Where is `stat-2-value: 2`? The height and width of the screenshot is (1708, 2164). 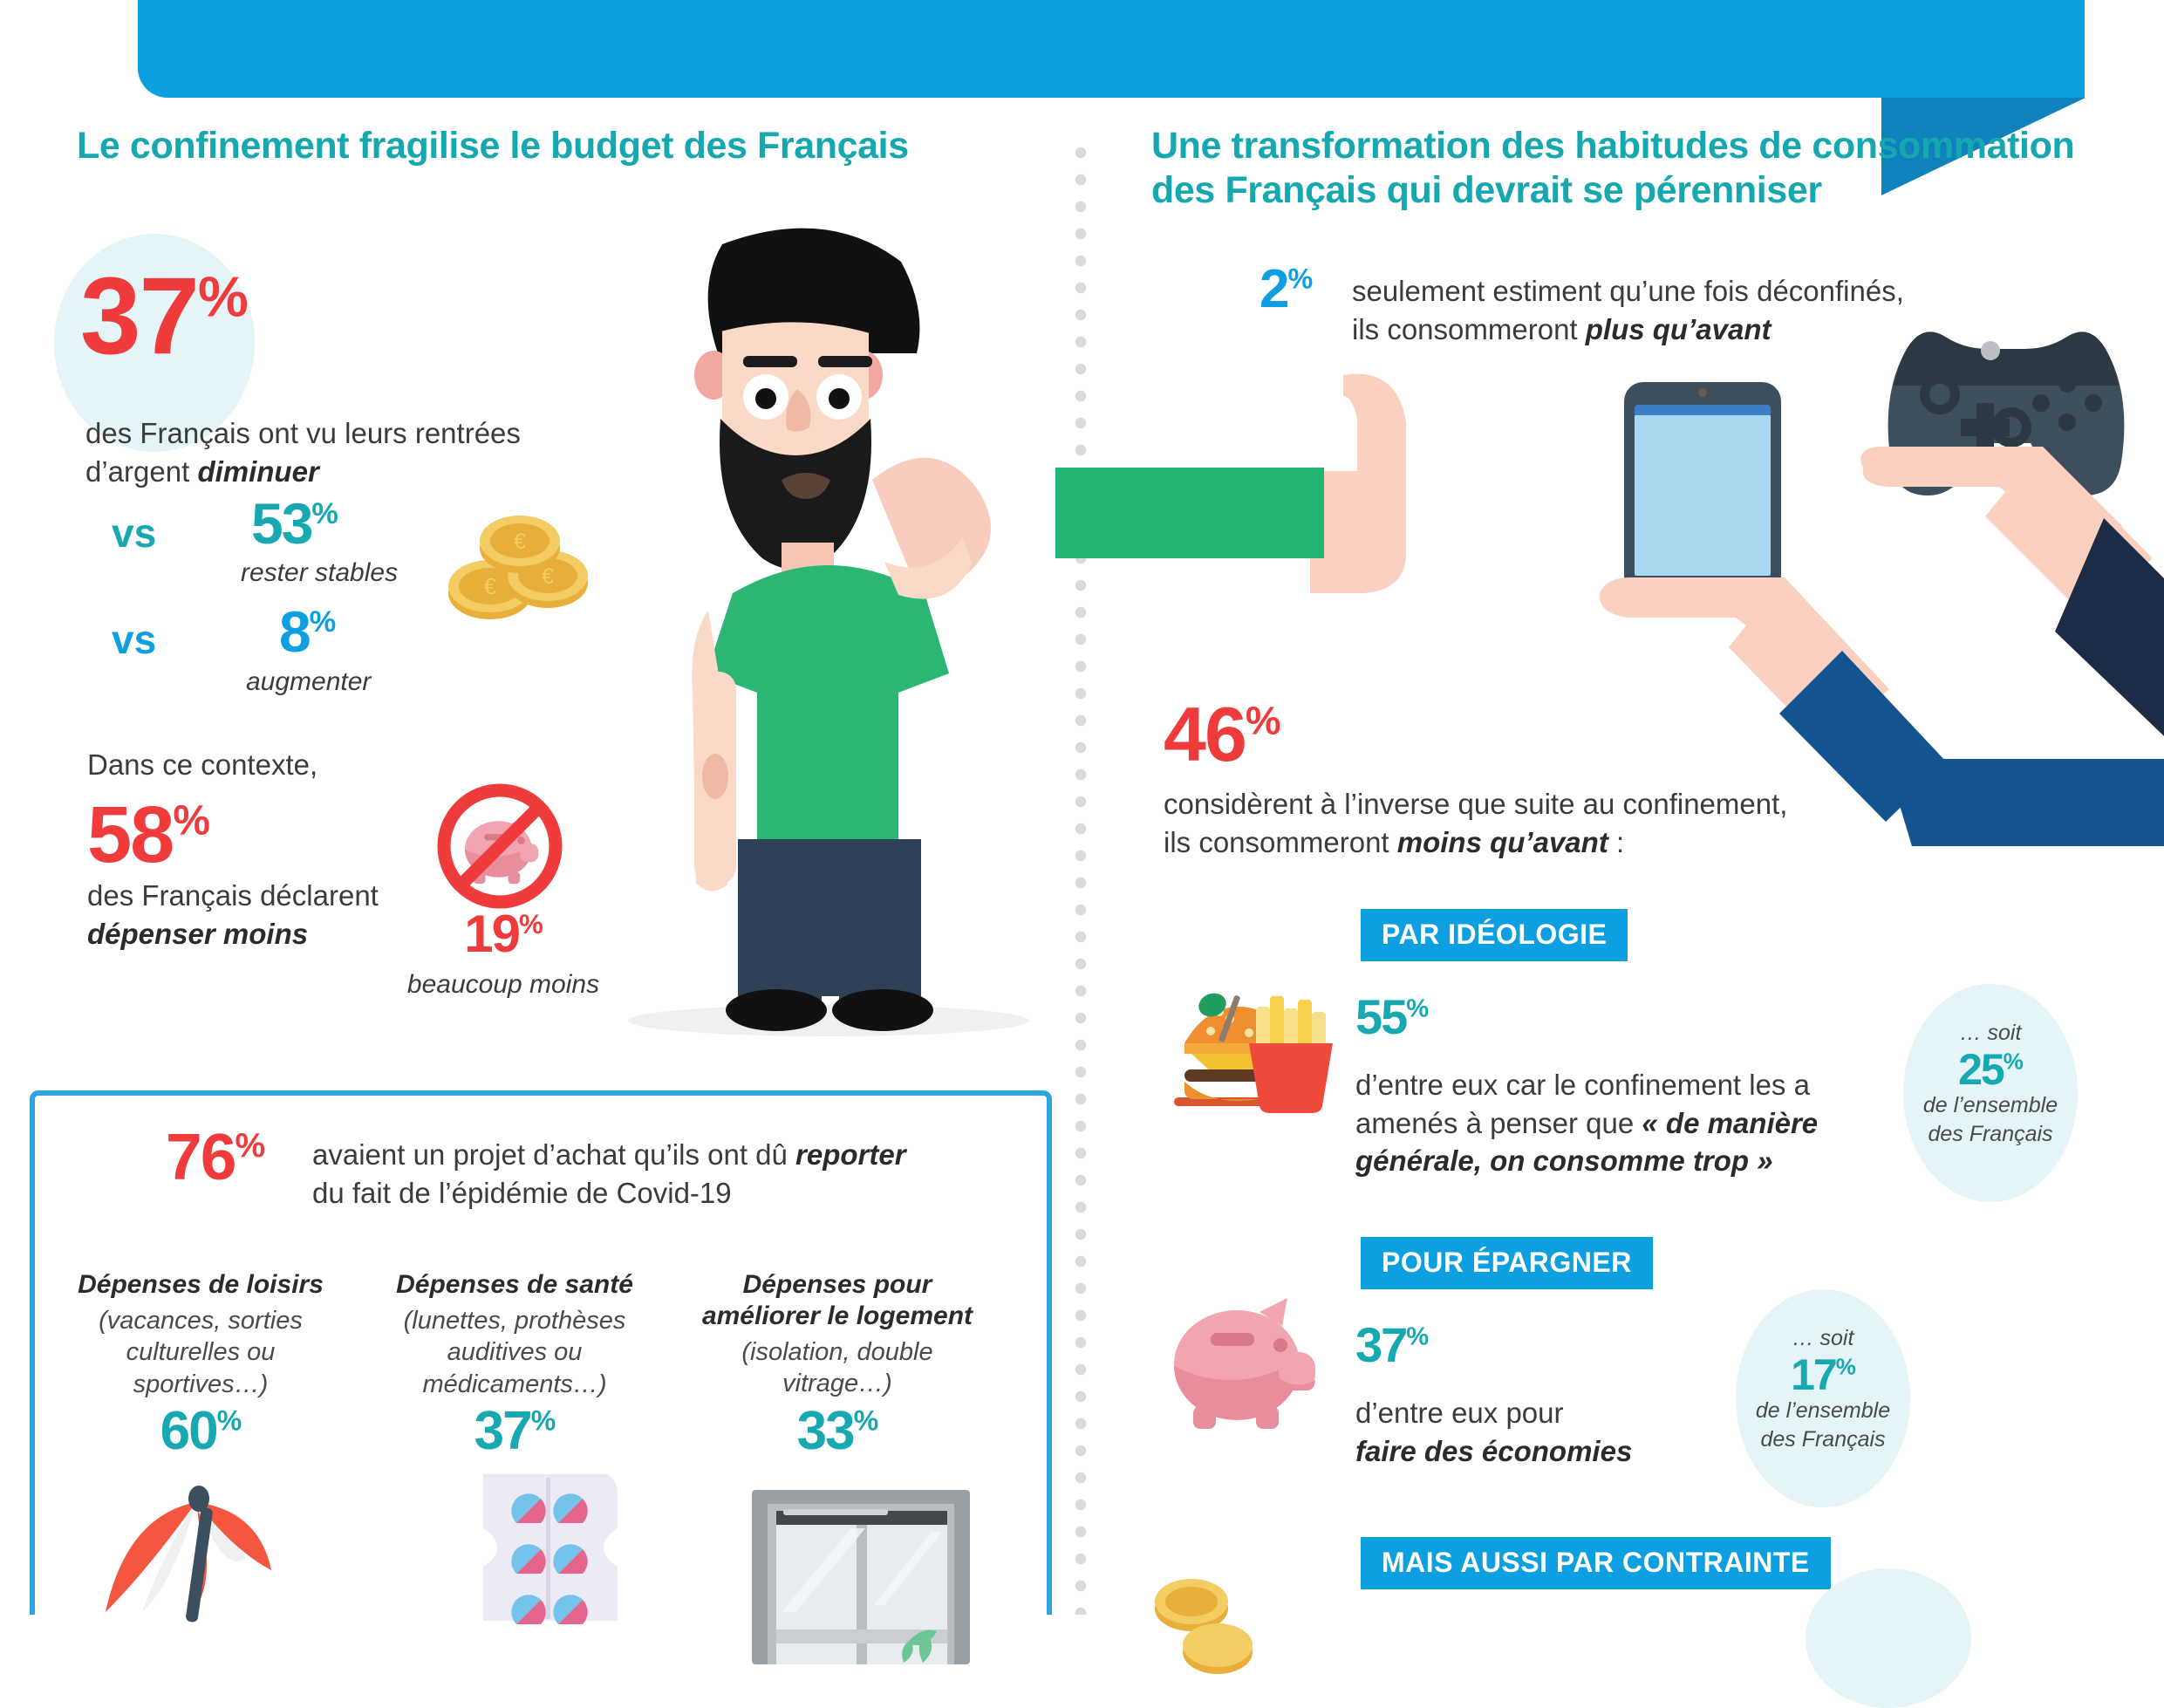 stat-2-value: 2 is located at coordinates (1274, 289).